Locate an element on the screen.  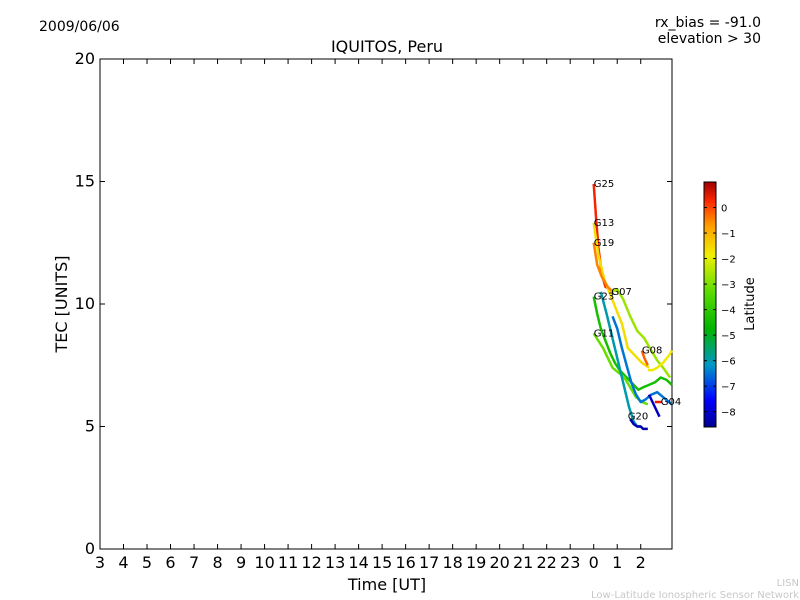
x-tick-label: 5 is located at coordinates (147, 562).